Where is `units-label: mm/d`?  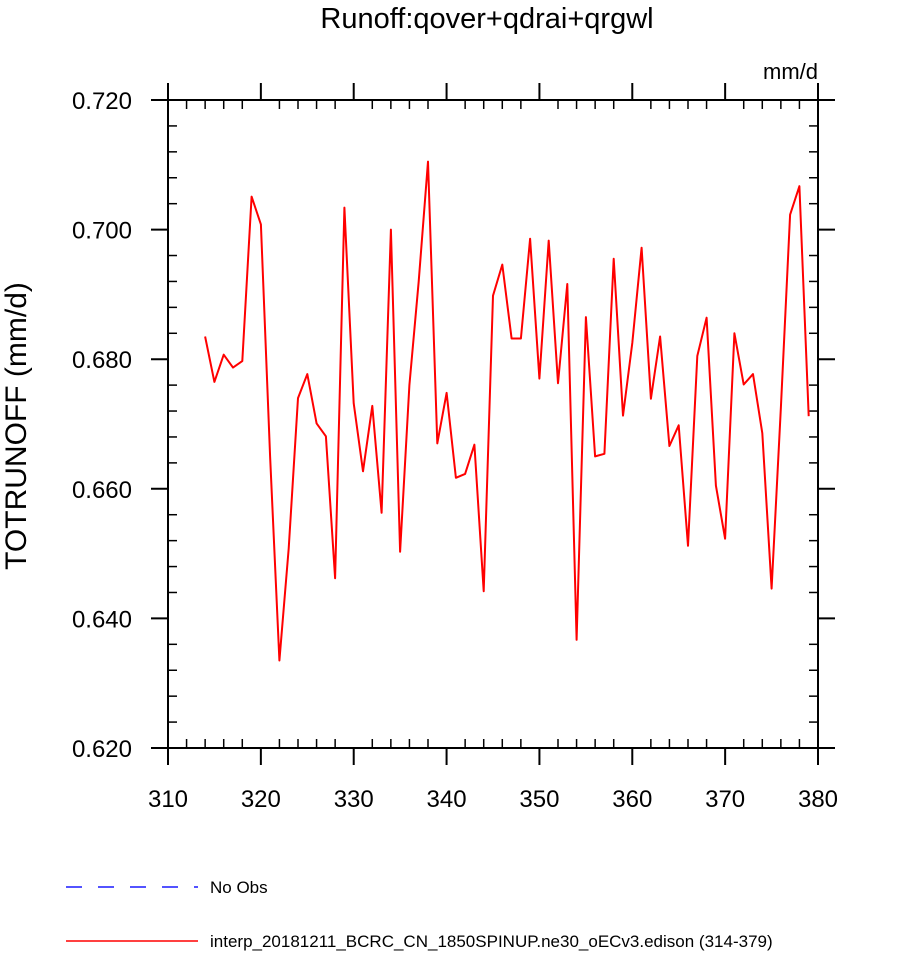
units-label: mm/d is located at coordinates (790, 71).